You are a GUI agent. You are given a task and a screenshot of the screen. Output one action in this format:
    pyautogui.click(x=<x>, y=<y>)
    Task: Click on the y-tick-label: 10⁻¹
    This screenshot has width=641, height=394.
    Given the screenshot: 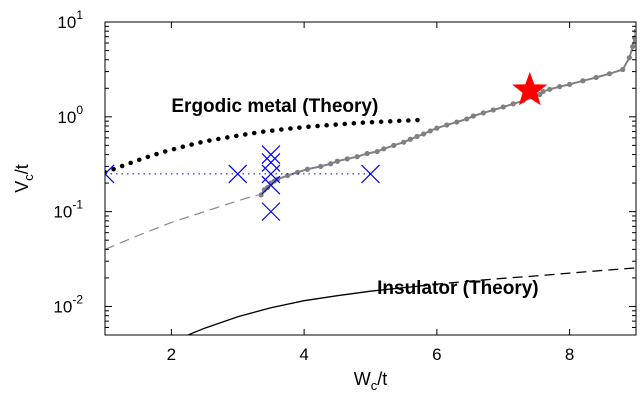 What is the action you would take?
    pyautogui.click(x=68, y=210)
    